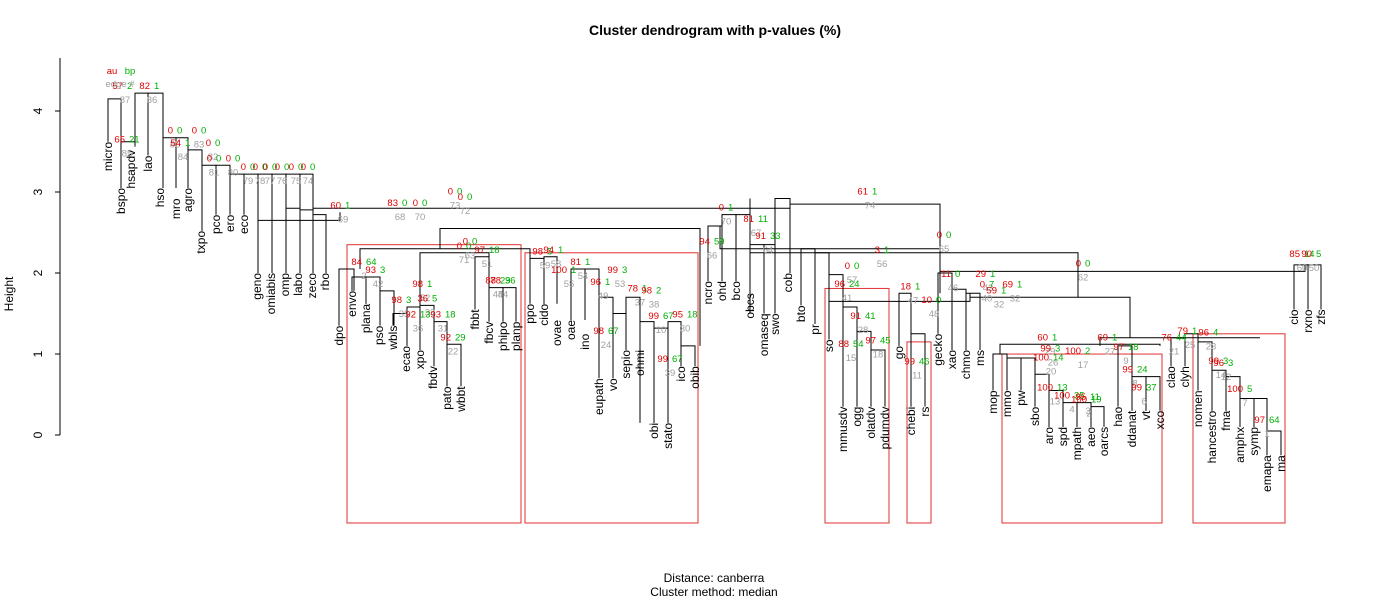 The width and height of the screenshot is (1400, 600). Describe the element at coordinates (1132, 428) in the screenshot. I see `leaf-label-ddanat: ddanat` at that location.